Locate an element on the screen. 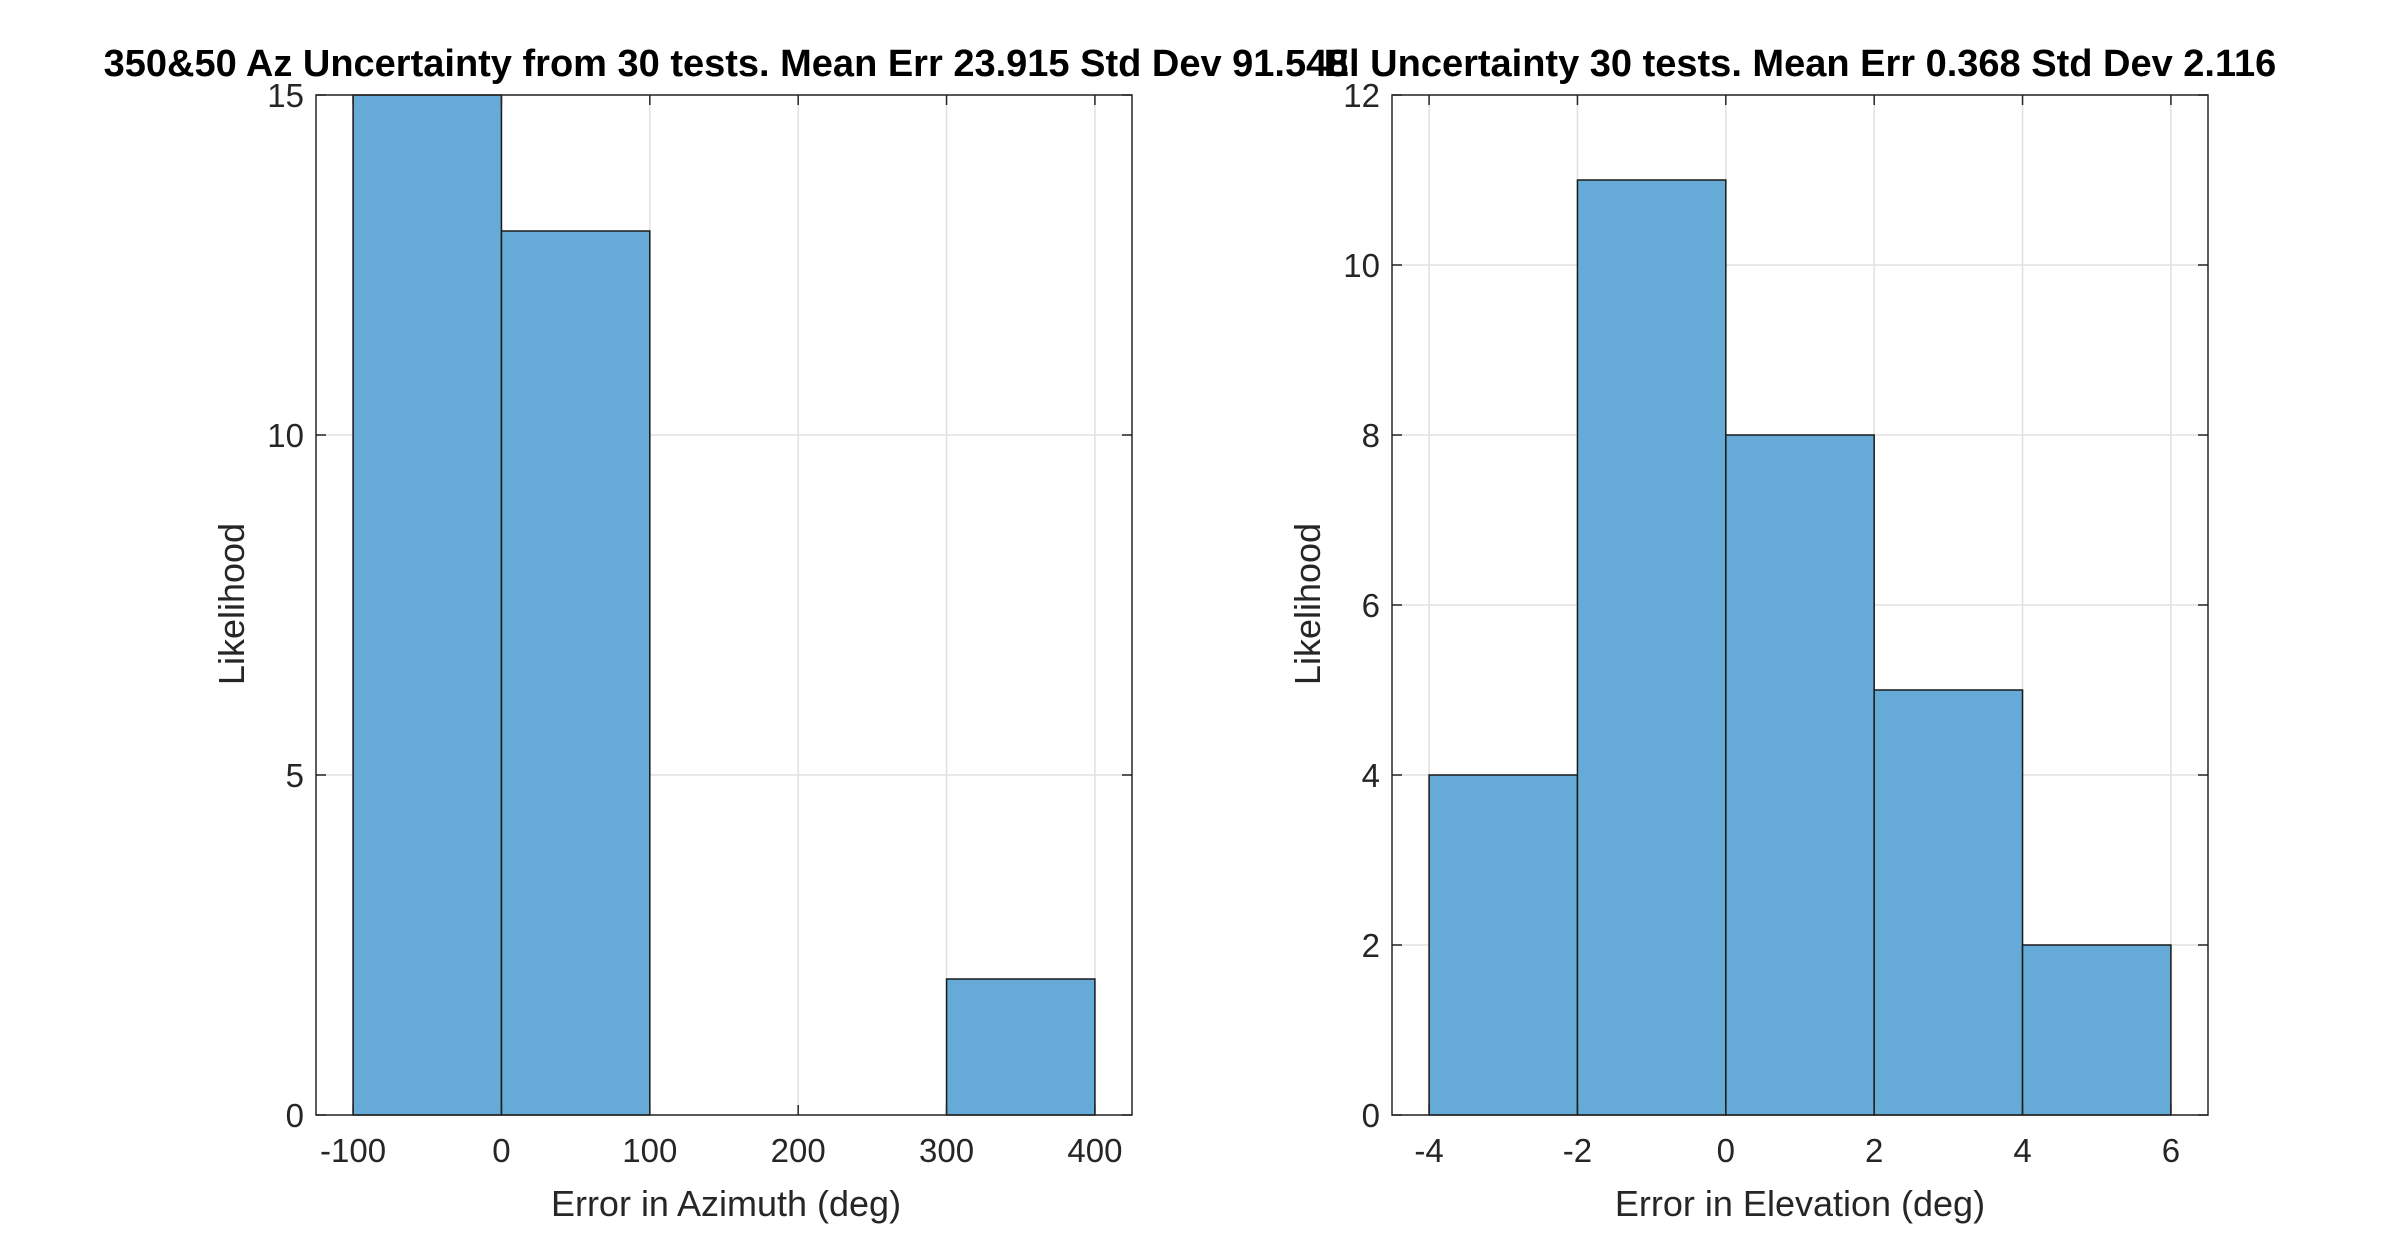 Image resolution: width=2406 pixels, height=1236 pixels. azimuth-x-tick-label: 200 is located at coordinates (798, 1150).